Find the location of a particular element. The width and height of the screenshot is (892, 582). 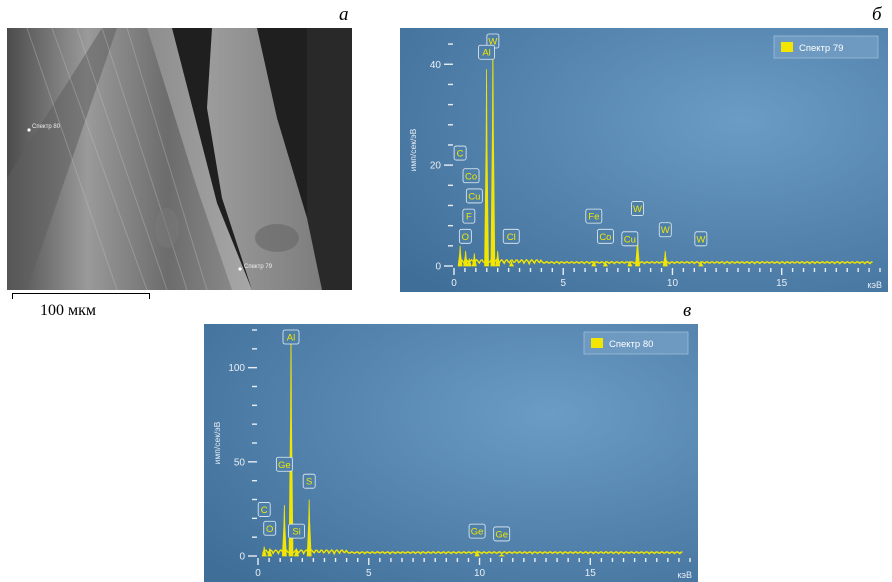

svg-text: S is located at coordinates (309, 482).